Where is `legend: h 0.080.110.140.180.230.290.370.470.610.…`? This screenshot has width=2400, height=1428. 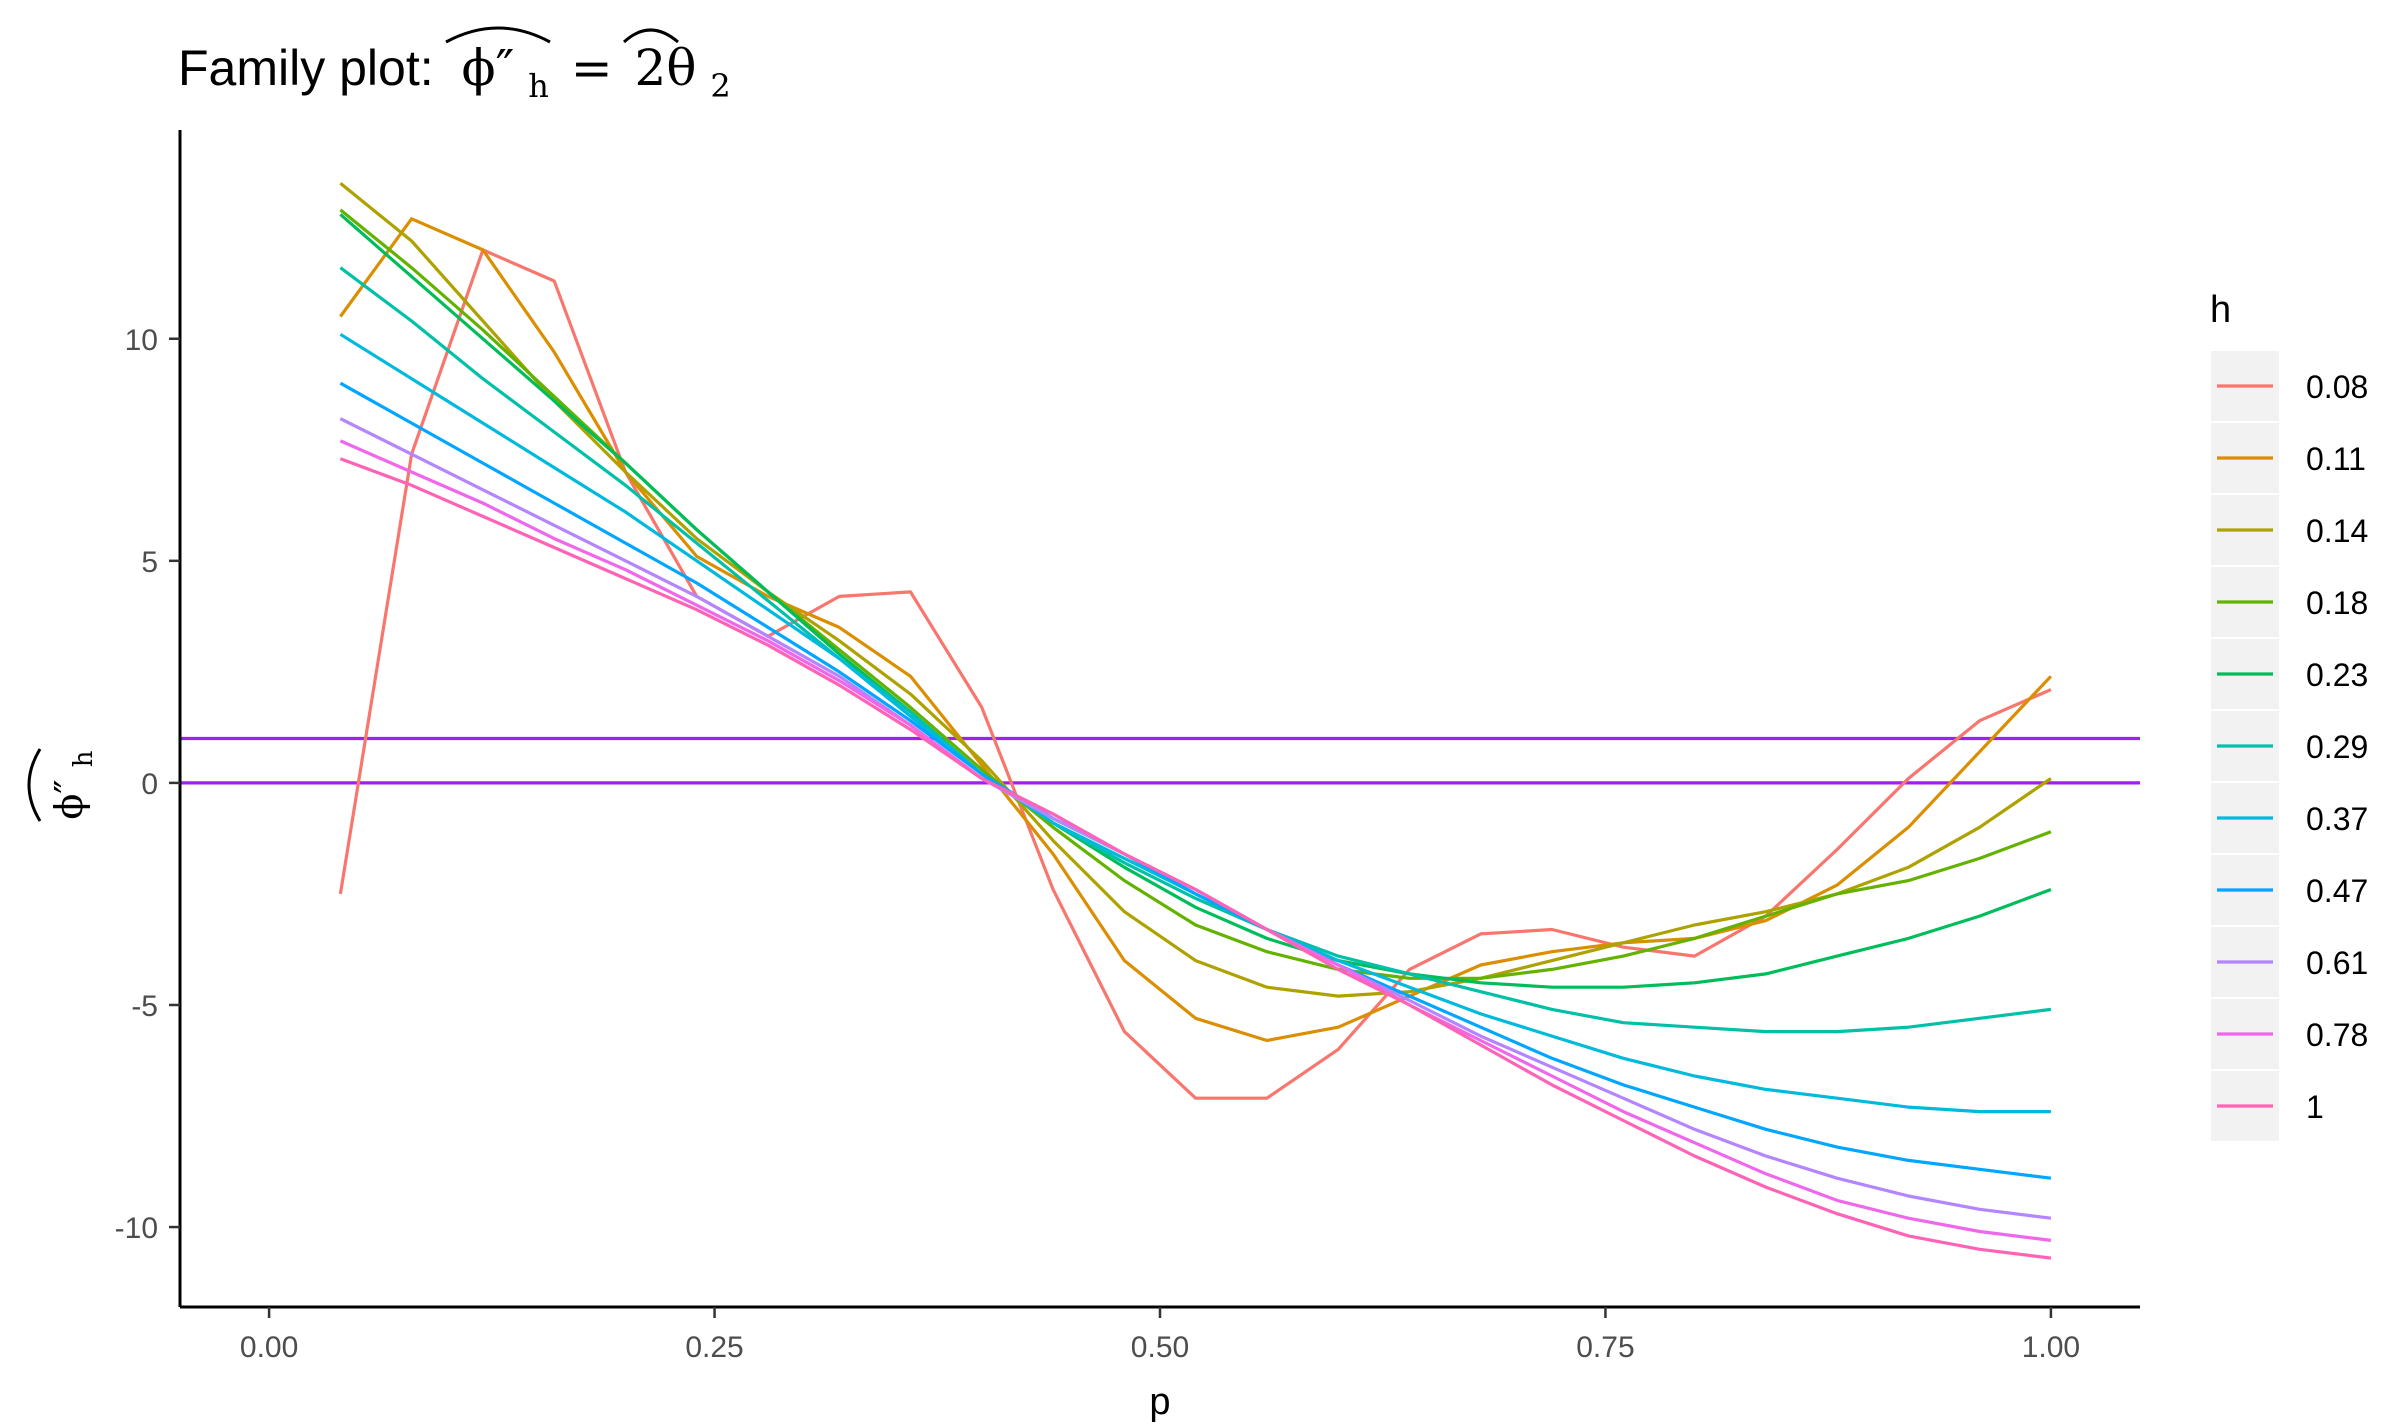 legend: h 0.080.110.140.180.230.290.370.470.610.… is located at coordinates (2288, 716).